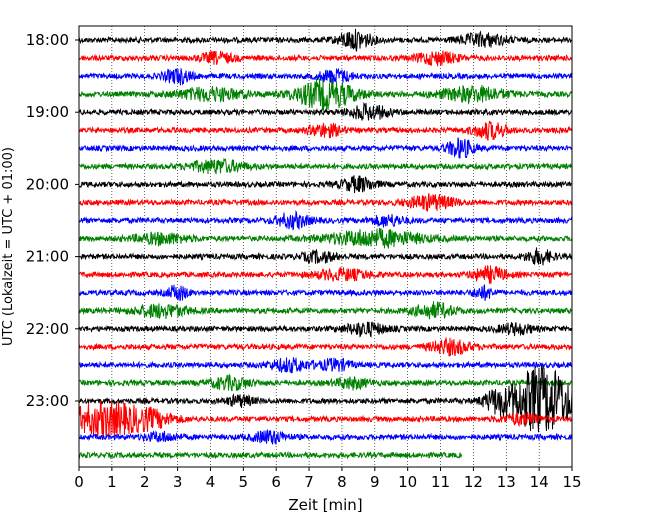 This screenshot has height=520, width=650. What do you see at coordinates (47, 184) in the screenshot?
I see `y-tick-label: 20:00` at bounding box center [47, 184].